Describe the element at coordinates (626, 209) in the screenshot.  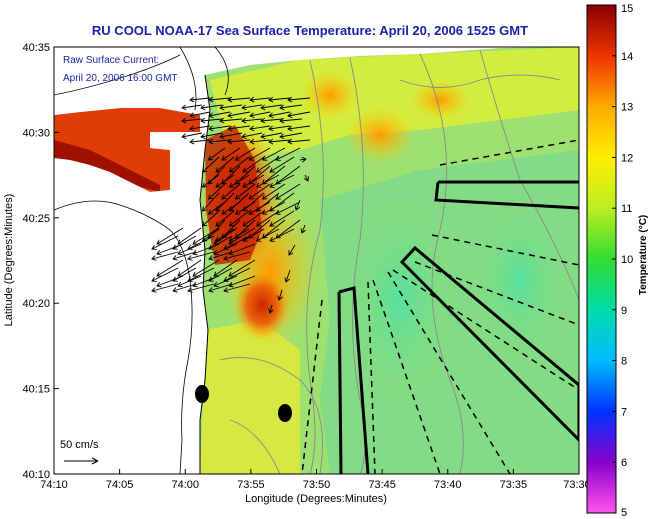
I see `colorbar-tick-label: 11` at that location.